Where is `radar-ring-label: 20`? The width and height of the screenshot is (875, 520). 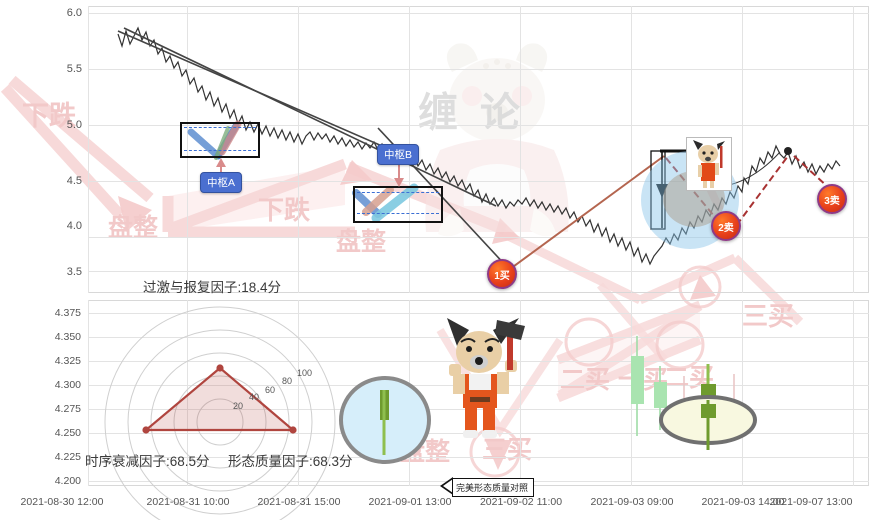 radar-ring-label: 20 is located at coordinates (238, 406).